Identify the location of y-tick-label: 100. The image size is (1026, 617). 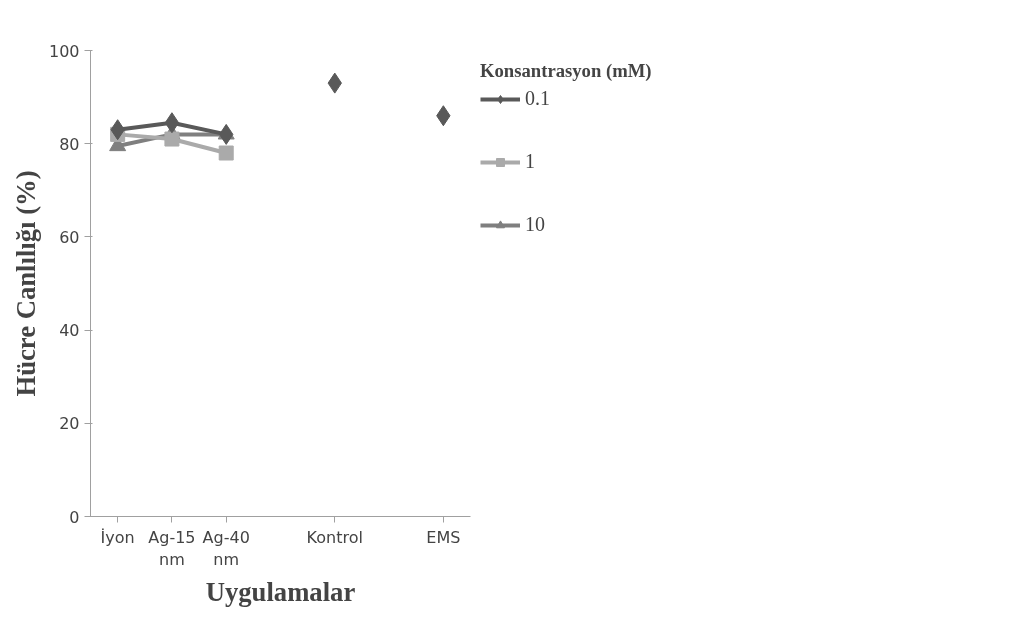
(64, 51).